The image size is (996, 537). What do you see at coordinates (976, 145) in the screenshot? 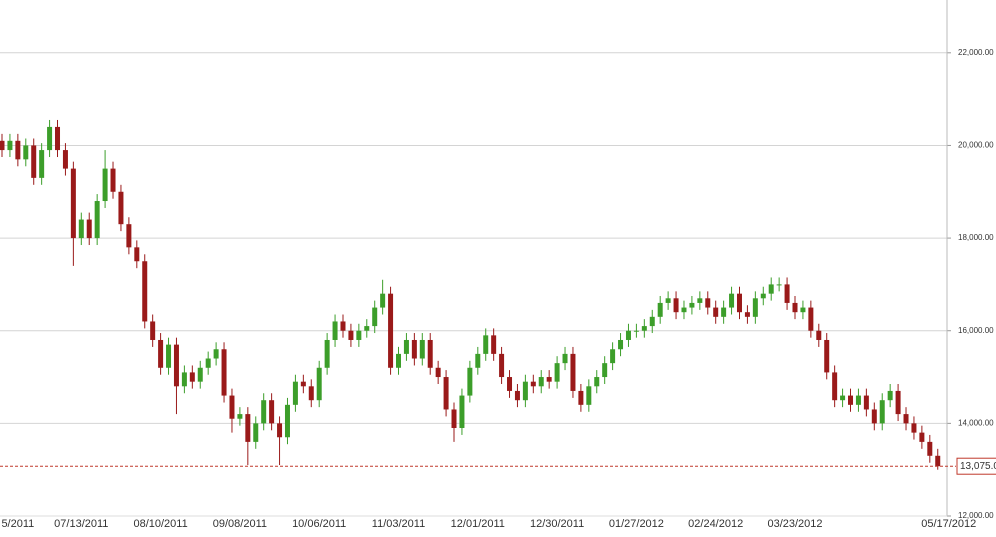
I see `y-tick-label: 20,000.00` at bounding box center [976, 145].